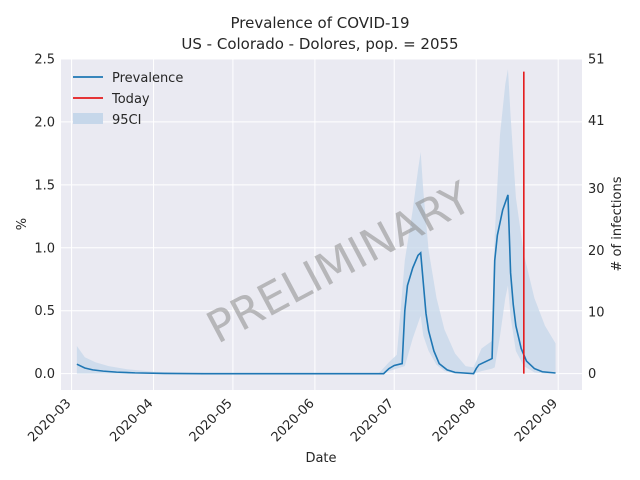 Image resolution: width=640 pixels, height=480 pixels. I want to click on chart-title-line1: Prevalence of COVID-19, so click(319, 23).